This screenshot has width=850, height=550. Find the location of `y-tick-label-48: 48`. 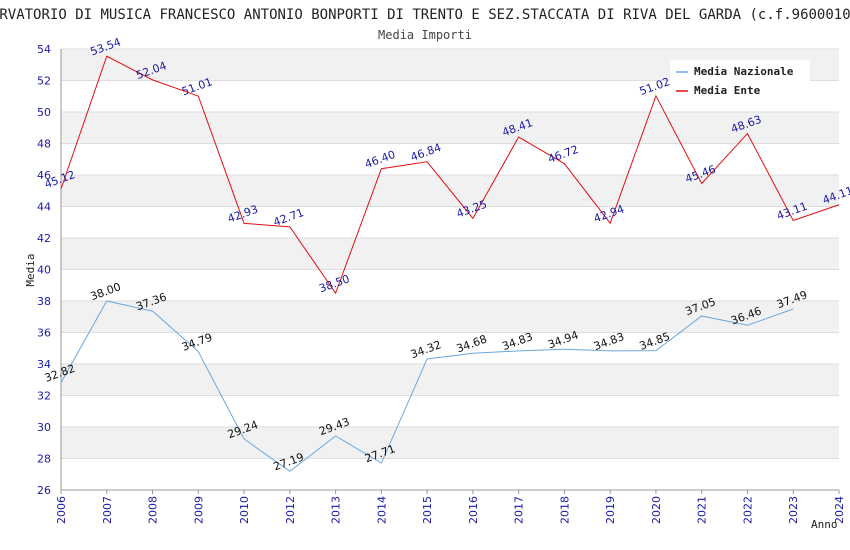

y-tick-label-48: 48 is located at coordinates (44, 144).